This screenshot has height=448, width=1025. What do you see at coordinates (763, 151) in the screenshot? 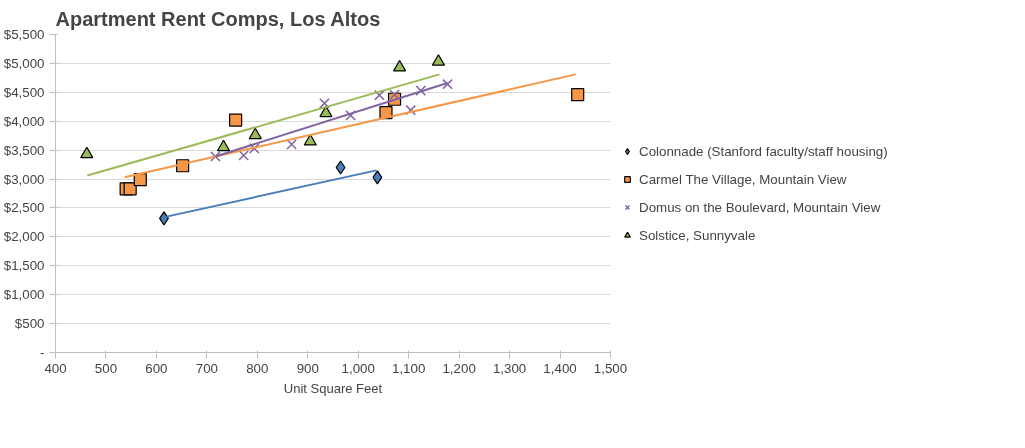
I see `legend-label: Colonnade (Stanford faculty/staff housing)` at bounding box center [763, 151].